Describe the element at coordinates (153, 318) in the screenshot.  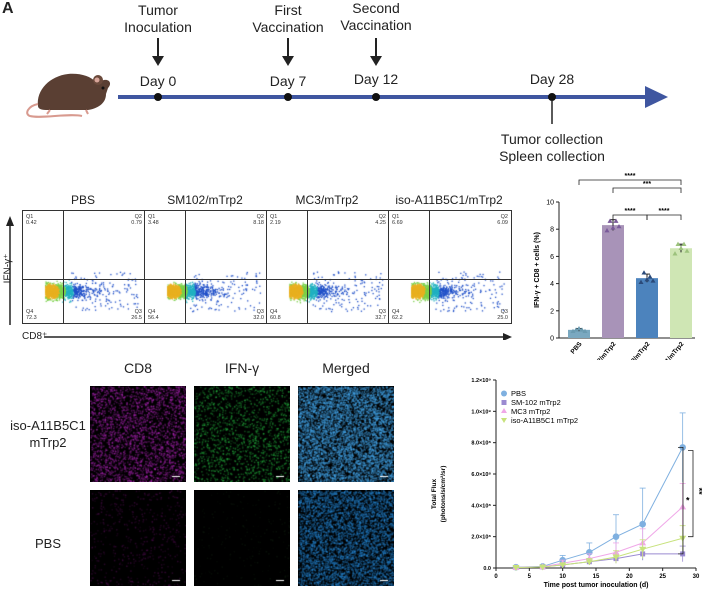
I see `q-value: 56.4` at that location.